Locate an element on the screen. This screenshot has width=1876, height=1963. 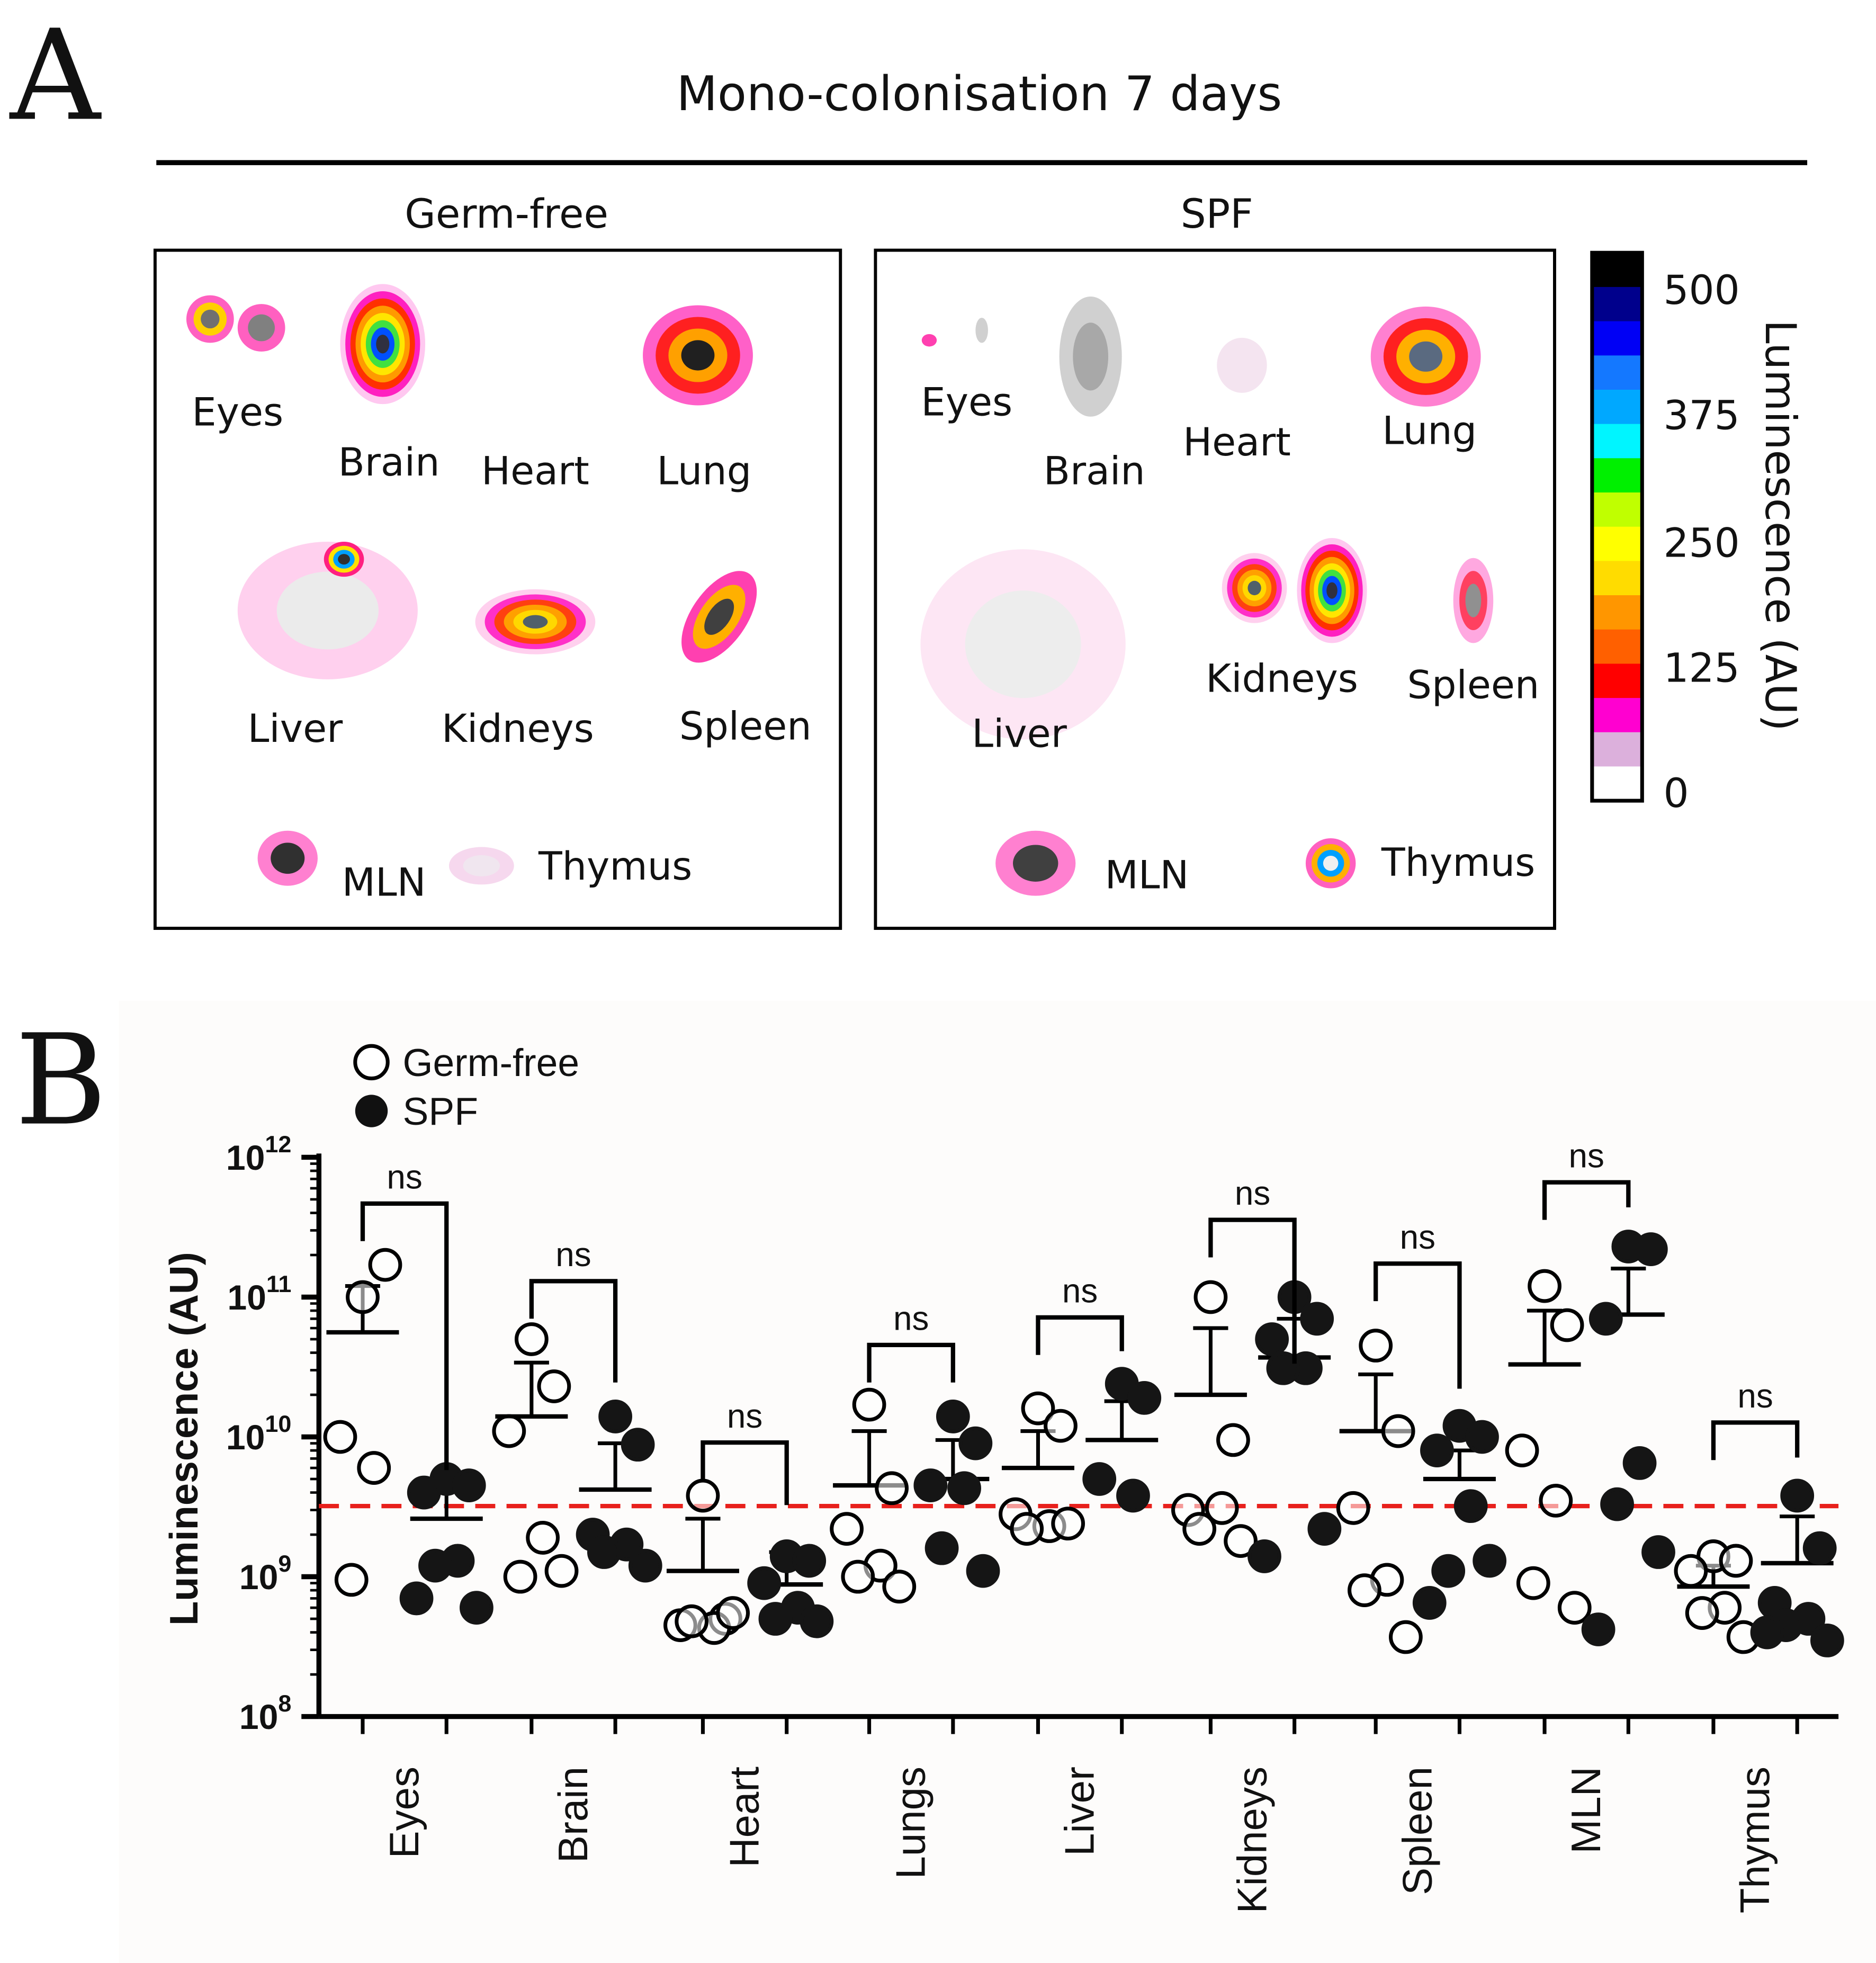
organ-label-kidneys: Kidneys is located at coordinates (1282, 679).